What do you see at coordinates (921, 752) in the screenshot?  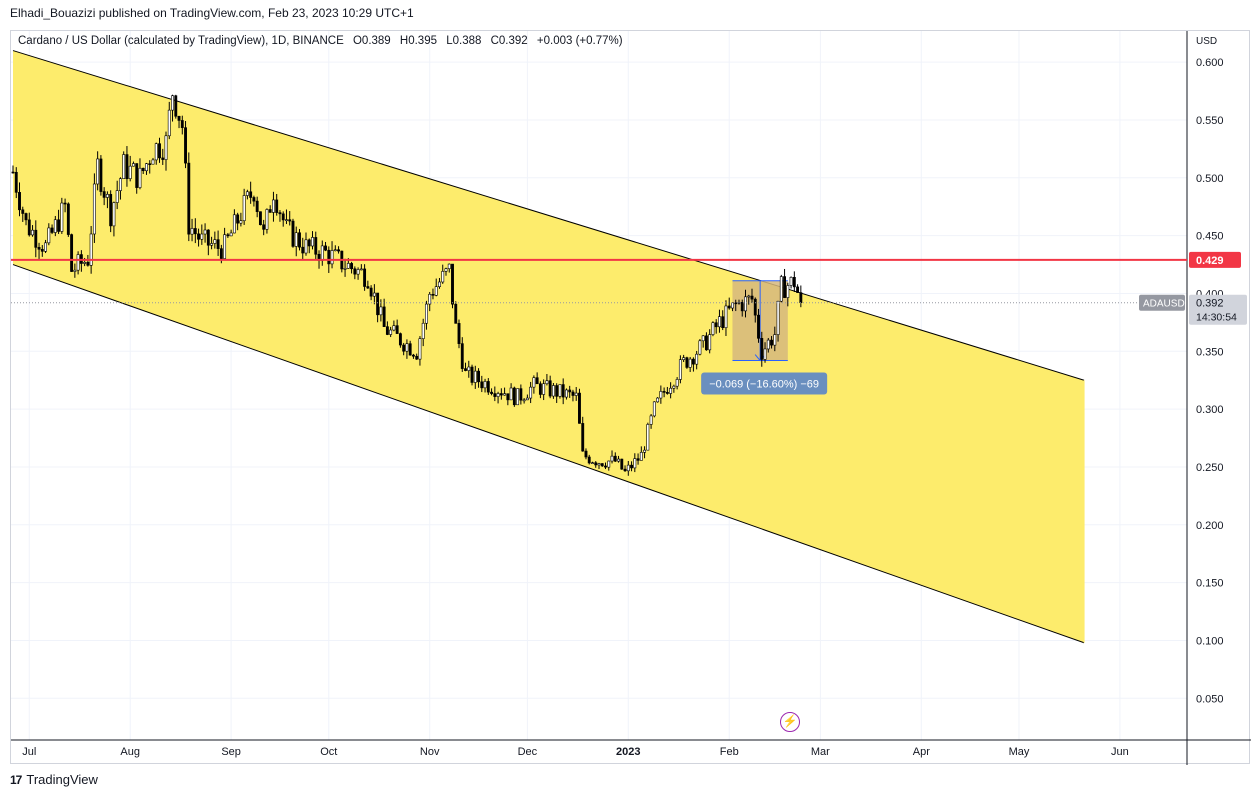 I see `x-tick-label: Apr` at bounding box center [921, 752].